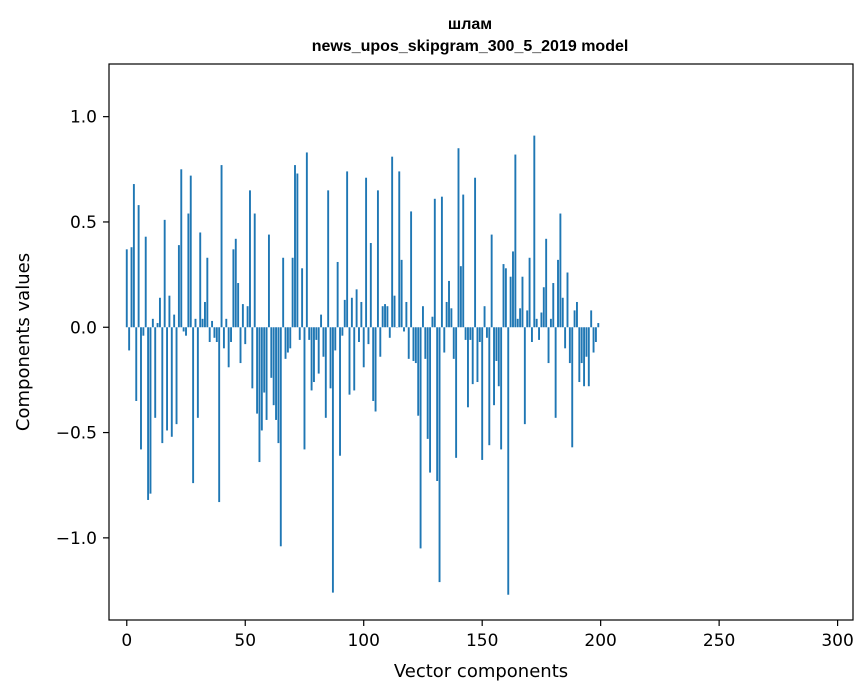 This screenshot has height=696, width=867. Describe the element at coordinates (23, 342) in the screenshot. I see `y-axis-label: Components values` at that location.